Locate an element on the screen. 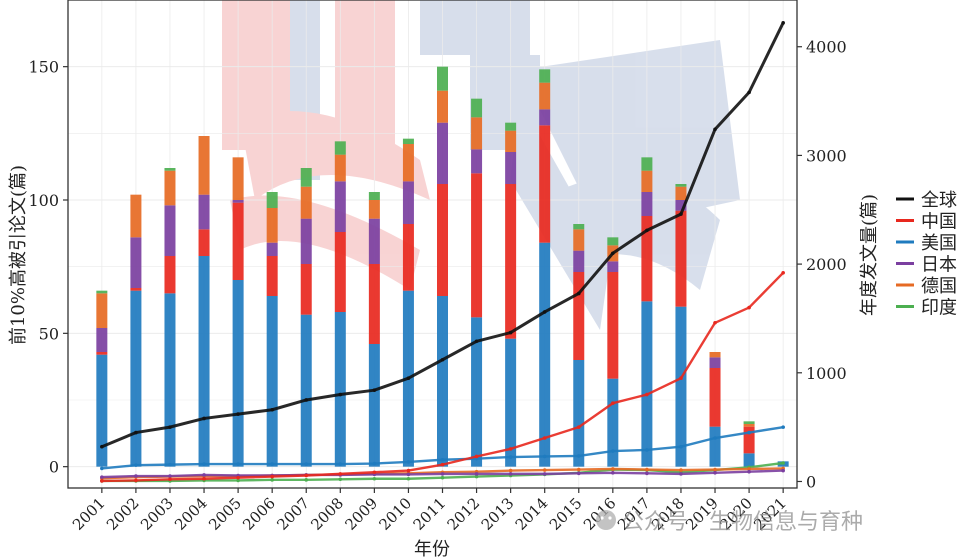 This screenshot has height=559, width=962. point-美国-2001 is located at coordinates (102, 468).